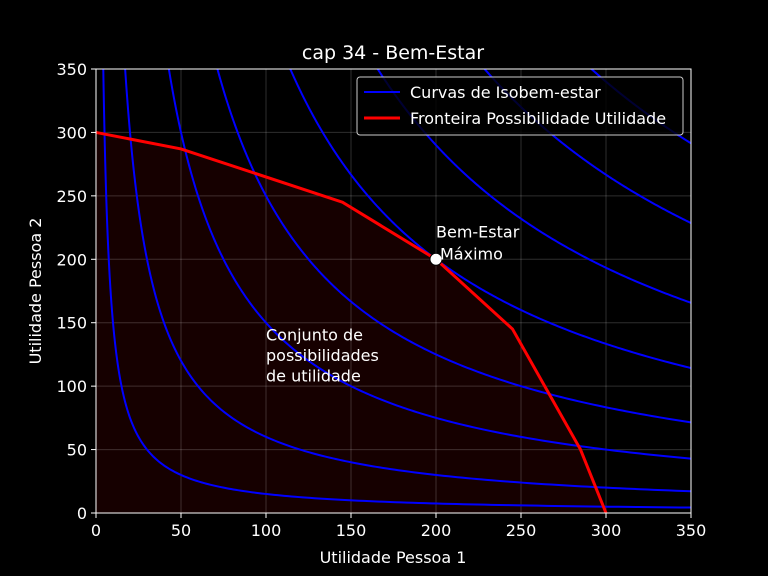  I want to click on y-tick-label: 250, so click(71, 196).